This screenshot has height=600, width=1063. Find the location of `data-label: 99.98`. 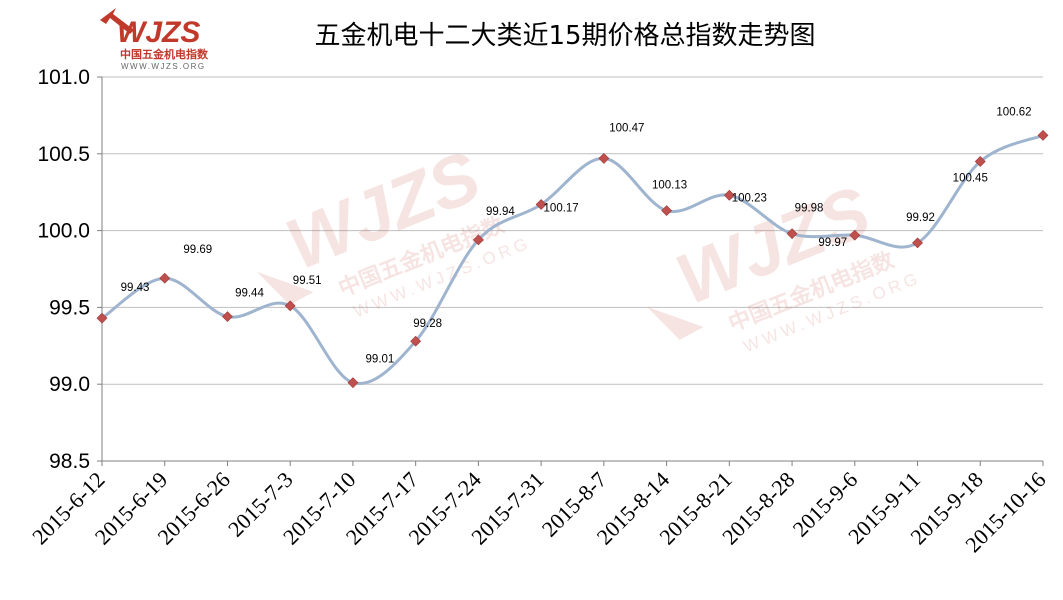

data-label: 99.98 is located at coordinates (809, 209).